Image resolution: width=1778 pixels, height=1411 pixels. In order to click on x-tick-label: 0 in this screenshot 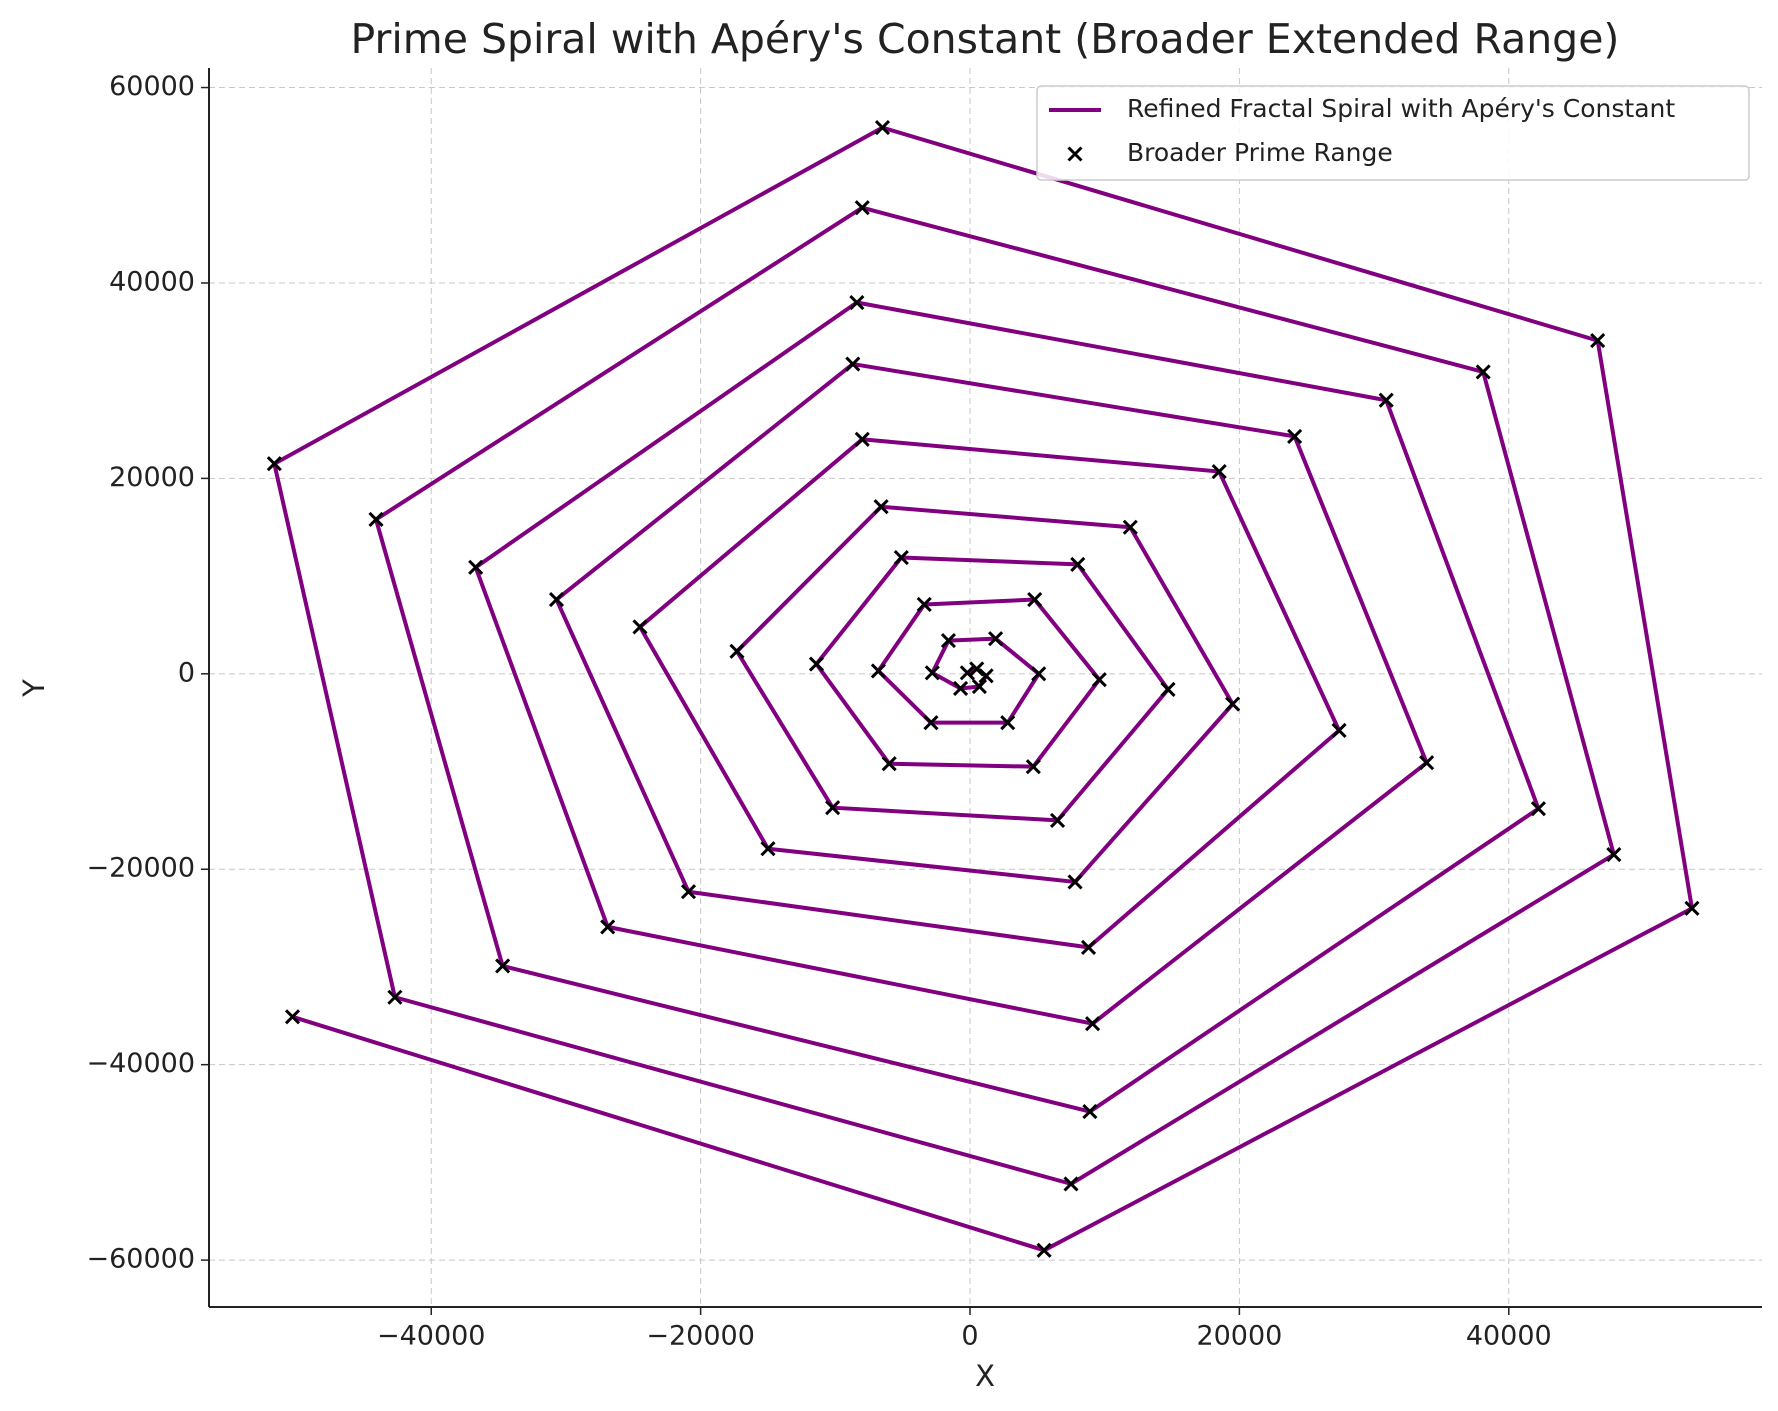, I will do `click(969, 1336)`.